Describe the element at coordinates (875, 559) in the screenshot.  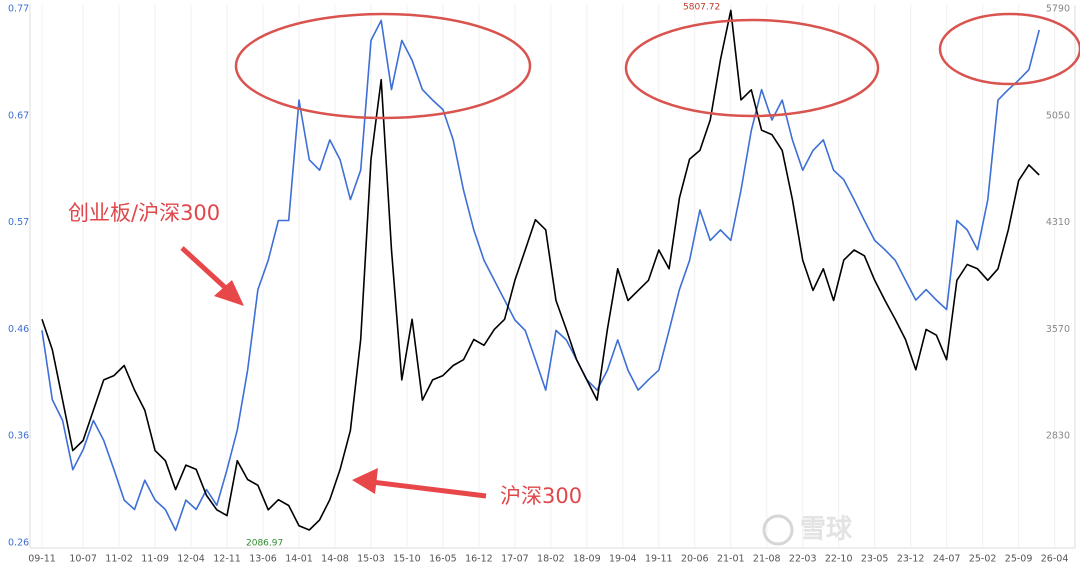
I see `x-tick-label: 23-05` at that location.